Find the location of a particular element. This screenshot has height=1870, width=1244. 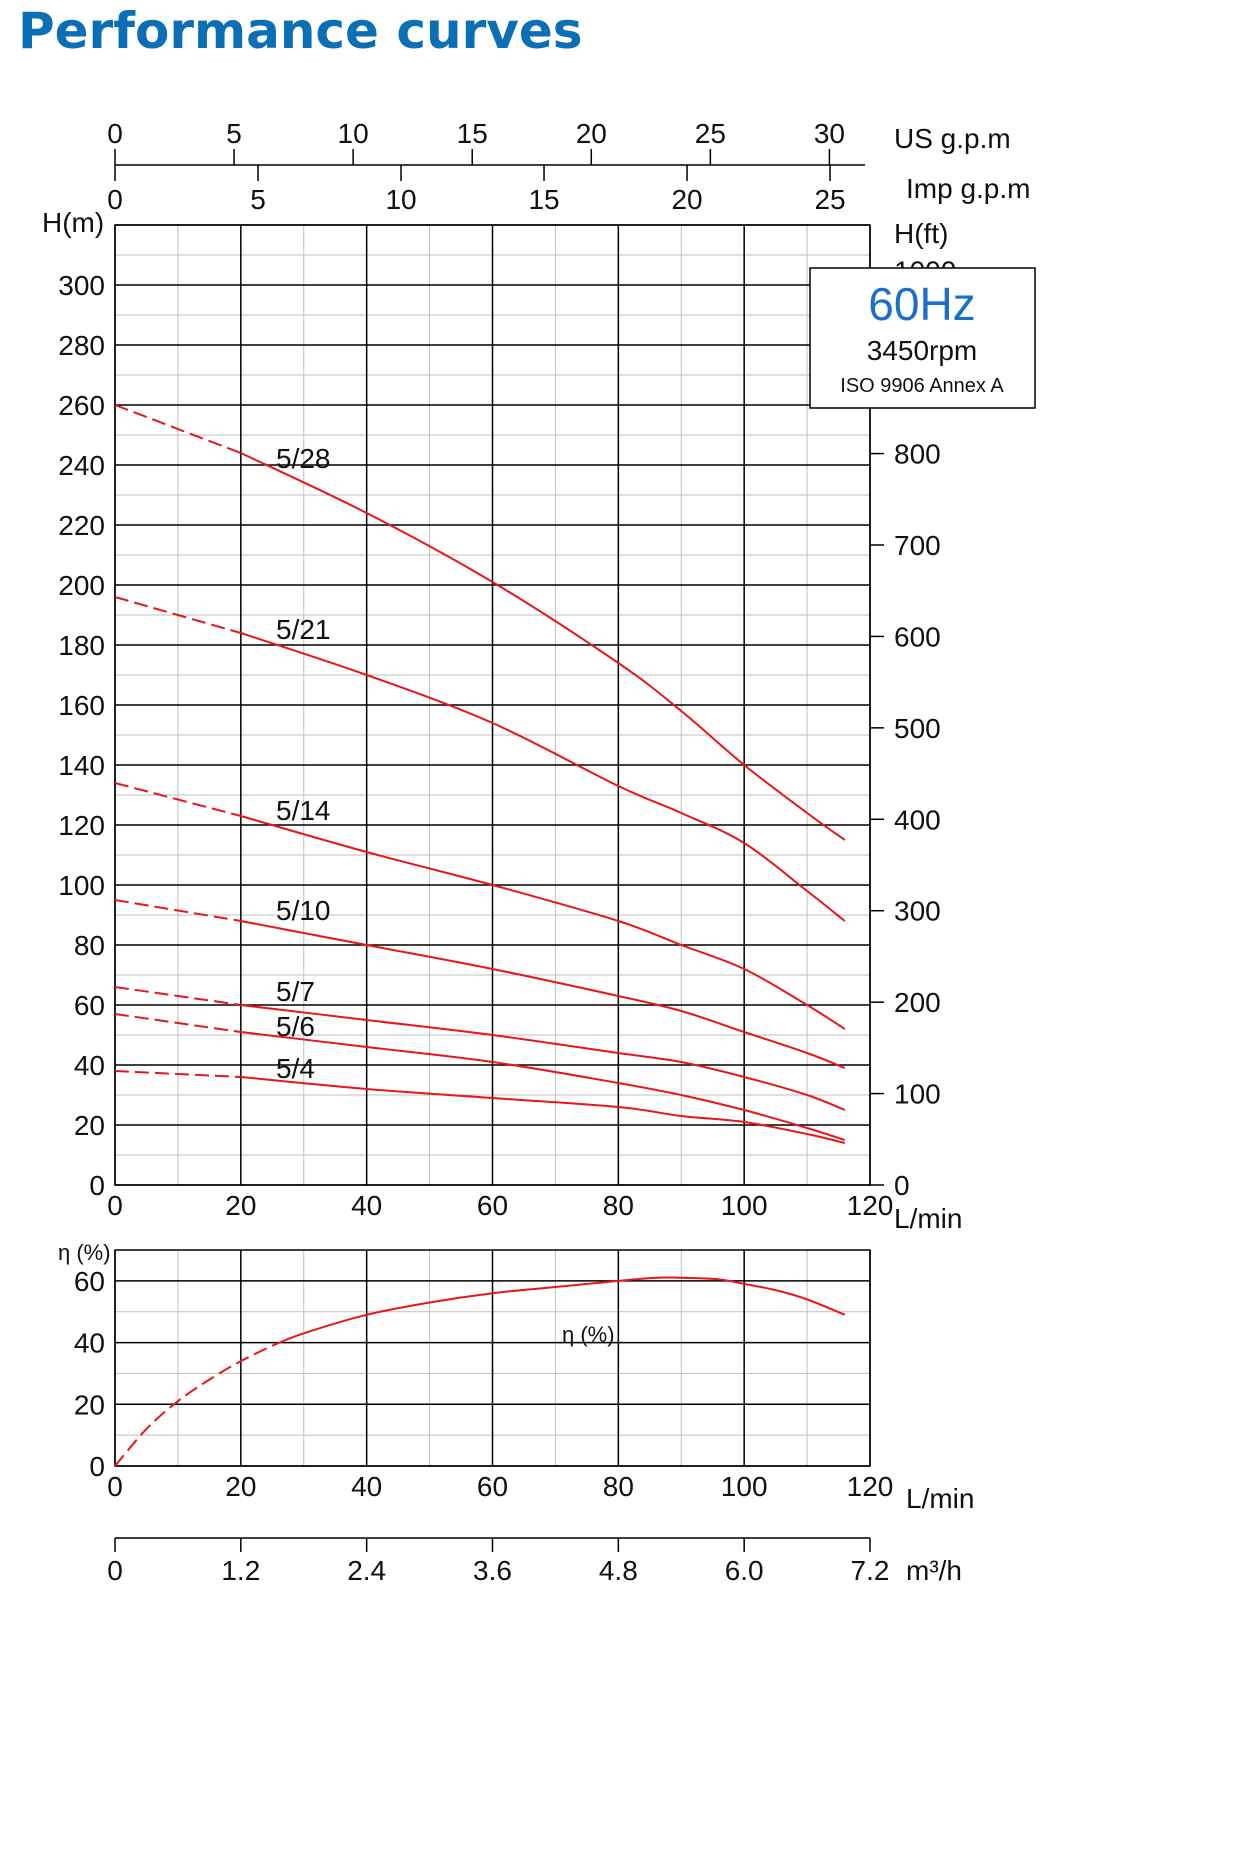

head-y-tick-label: 280 is located at coordinates (81, 345).